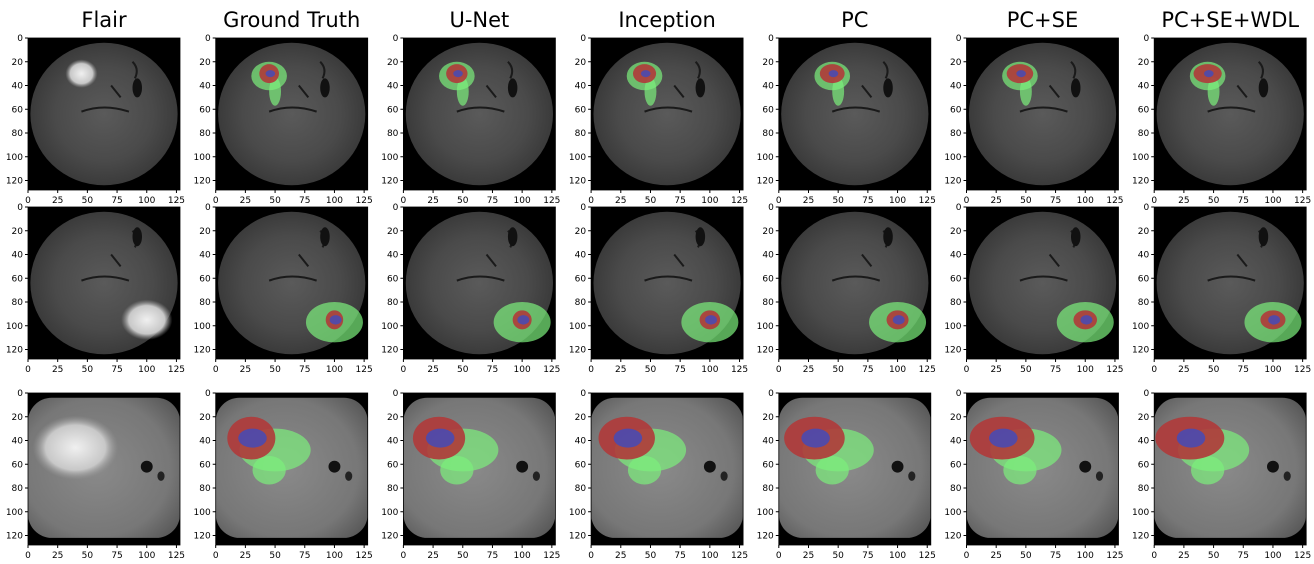 The width and height of the screenshot is (1314, 564). What do you see at coordinates (854, 20) in the screenshot?
I see `column-title: PC` at bounding box center [854, 20].